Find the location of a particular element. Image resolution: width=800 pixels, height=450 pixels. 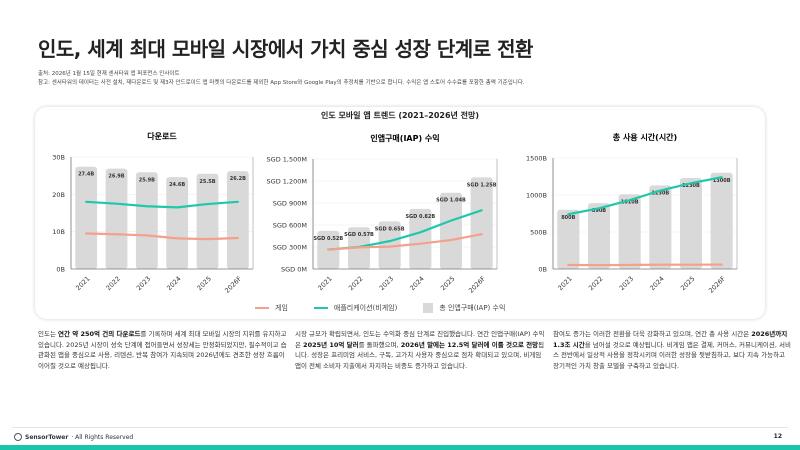

bar-label: 25.9B is located at coordinates (147, 180).